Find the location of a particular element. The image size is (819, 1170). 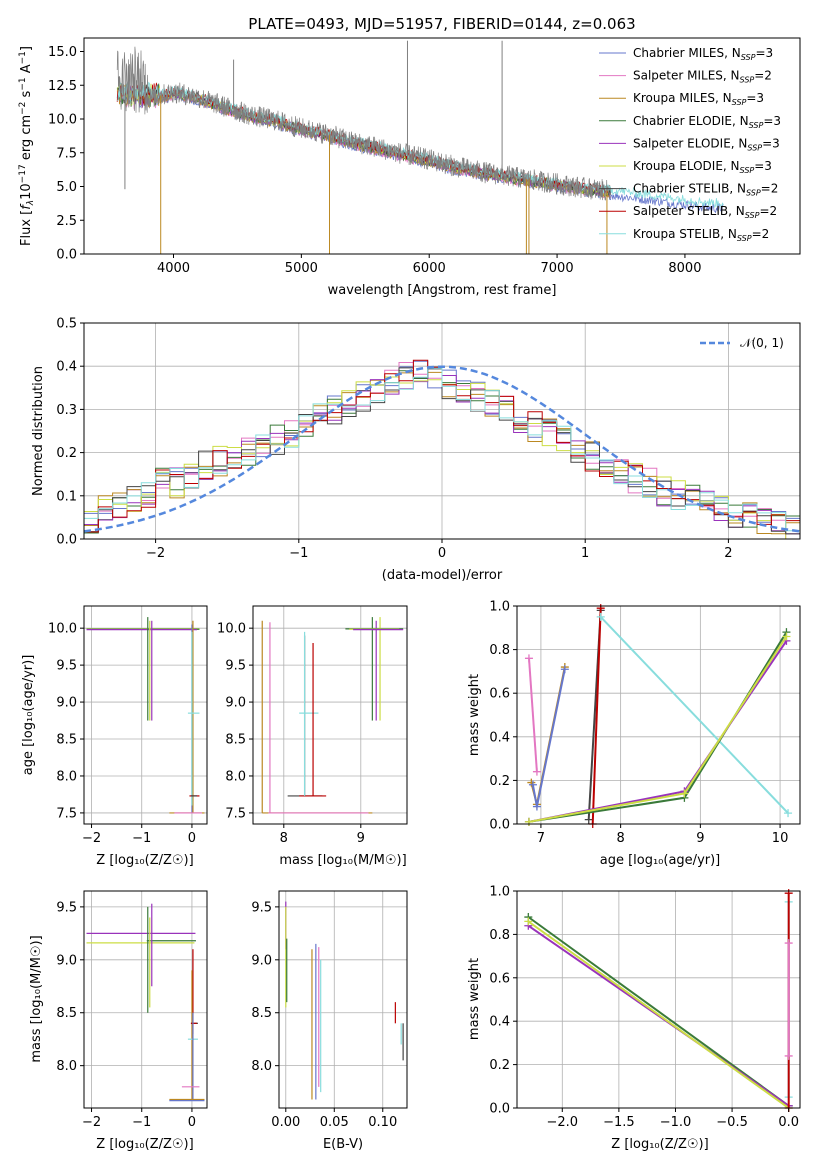

spectrum-ytick-label: 2.5 is located at coordinates (66, 221).